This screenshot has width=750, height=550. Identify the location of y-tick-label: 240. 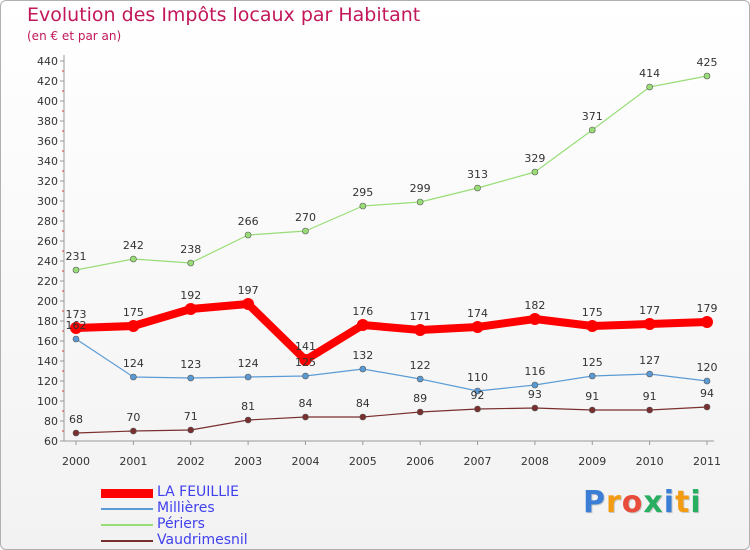
(47, 261).